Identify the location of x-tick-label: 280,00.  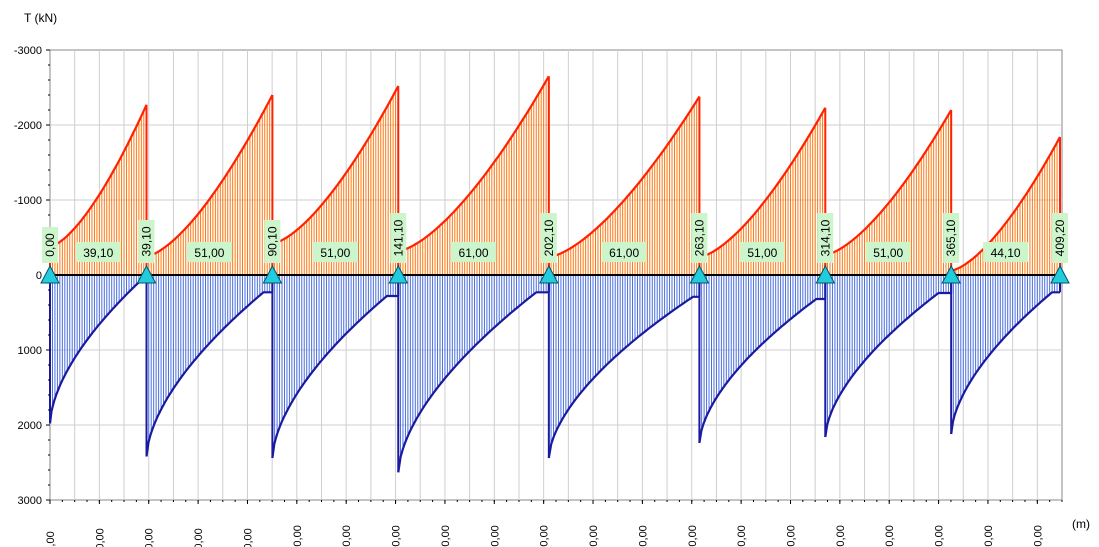
(742, 536).